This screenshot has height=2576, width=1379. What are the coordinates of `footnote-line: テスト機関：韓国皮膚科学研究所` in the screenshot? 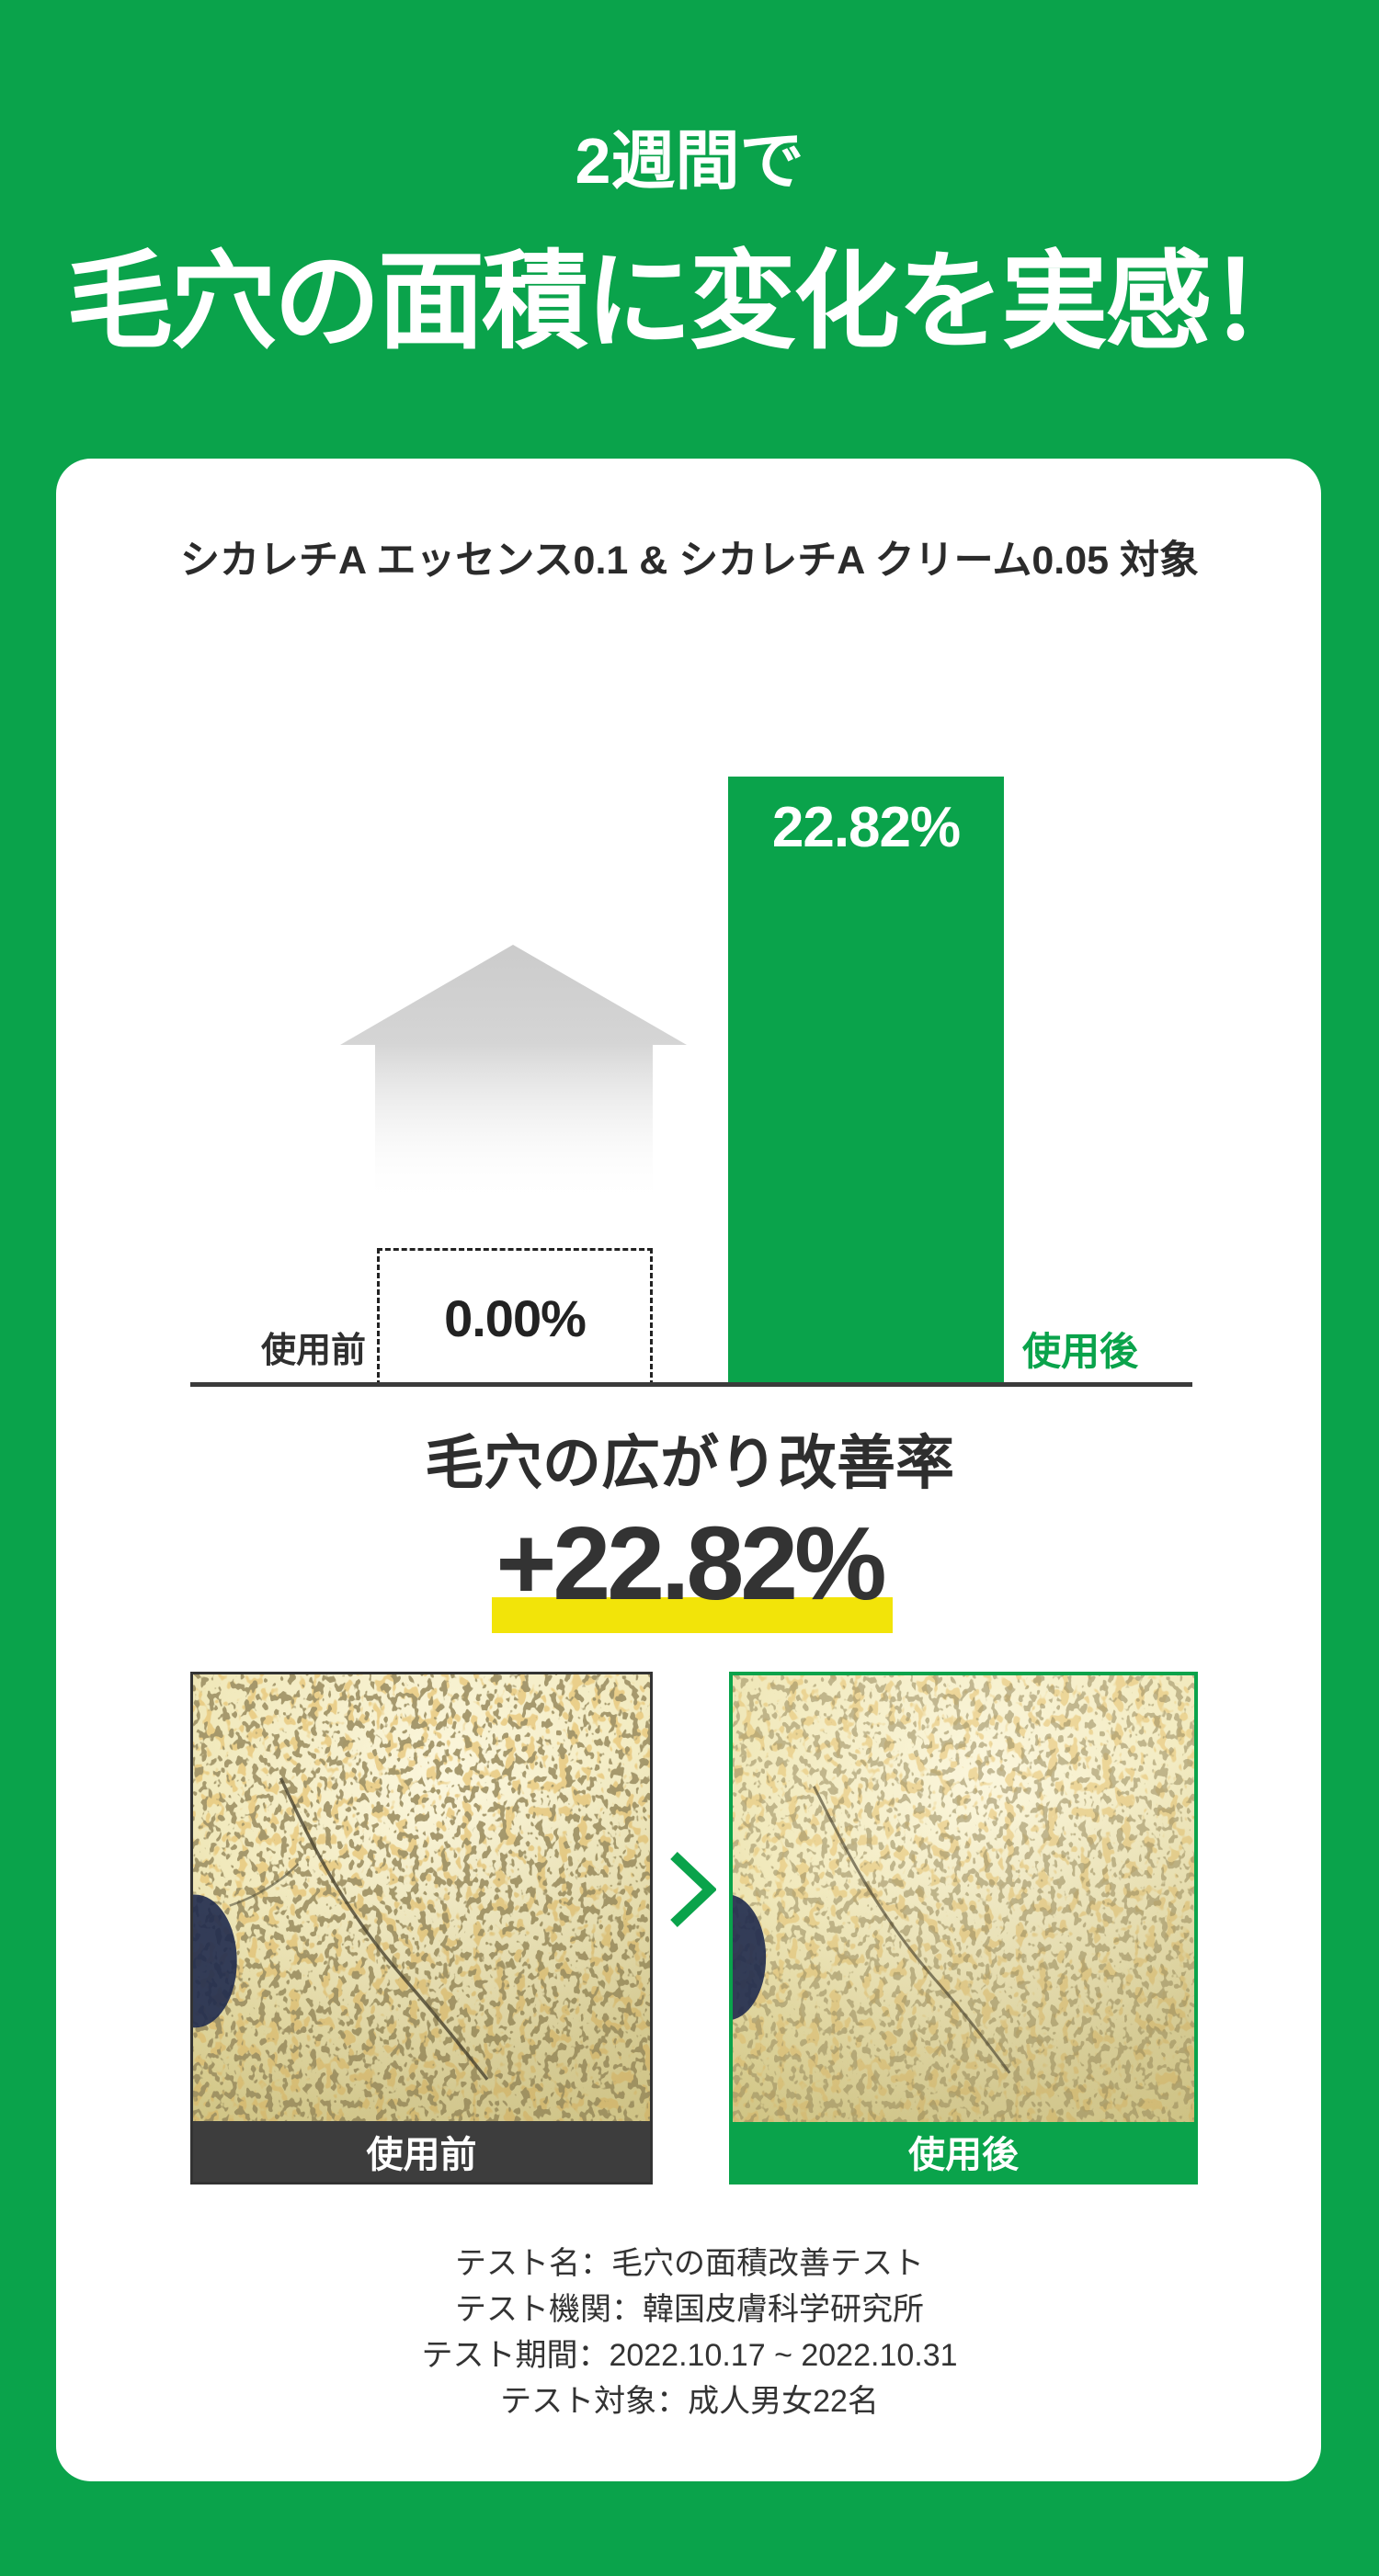 It's located at (689, 2309).